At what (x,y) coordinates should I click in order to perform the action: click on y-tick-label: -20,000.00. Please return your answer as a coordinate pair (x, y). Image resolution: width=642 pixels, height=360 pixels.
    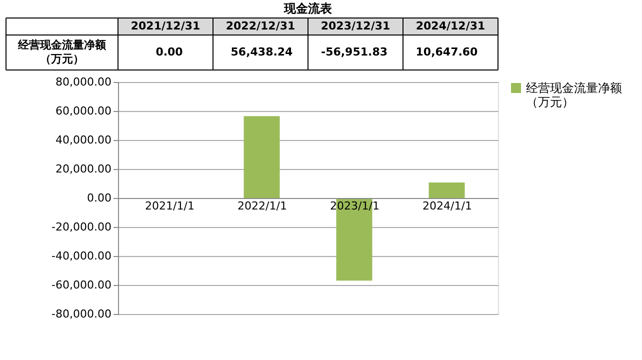
    Looking at the image, I should click on (82, 227).